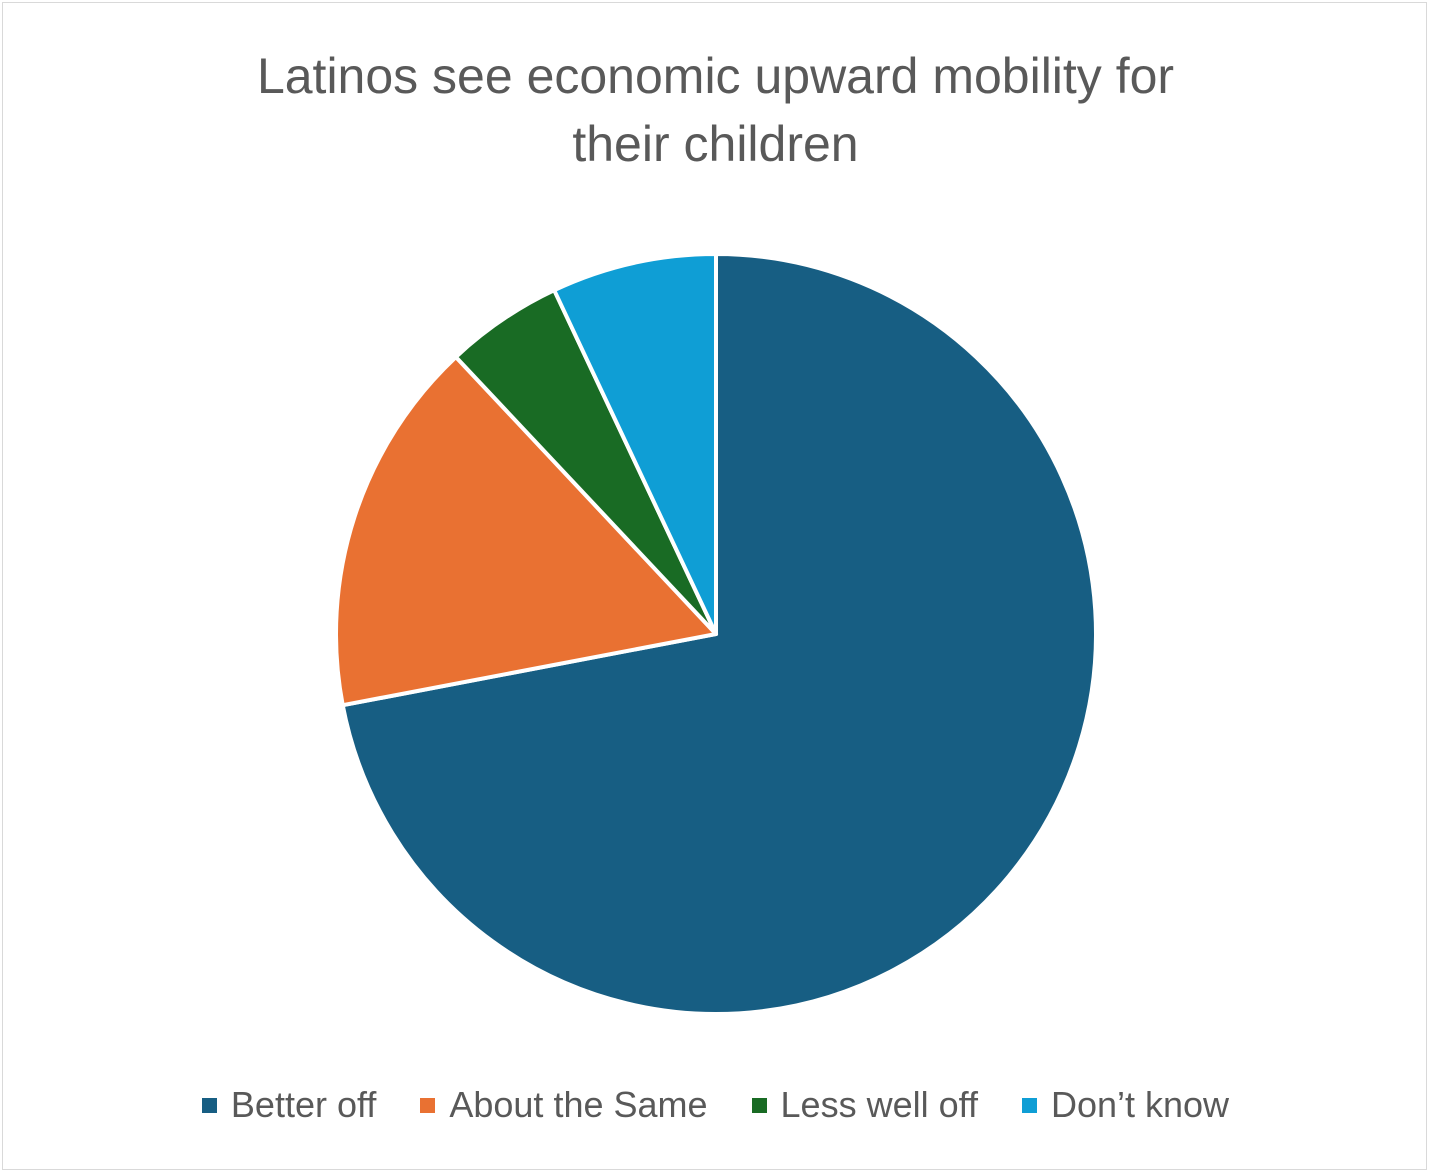 The height and width of the screenshot is (1174, 1431). I want to click on legend-swatch-about-the-same, so click(428, 1105).